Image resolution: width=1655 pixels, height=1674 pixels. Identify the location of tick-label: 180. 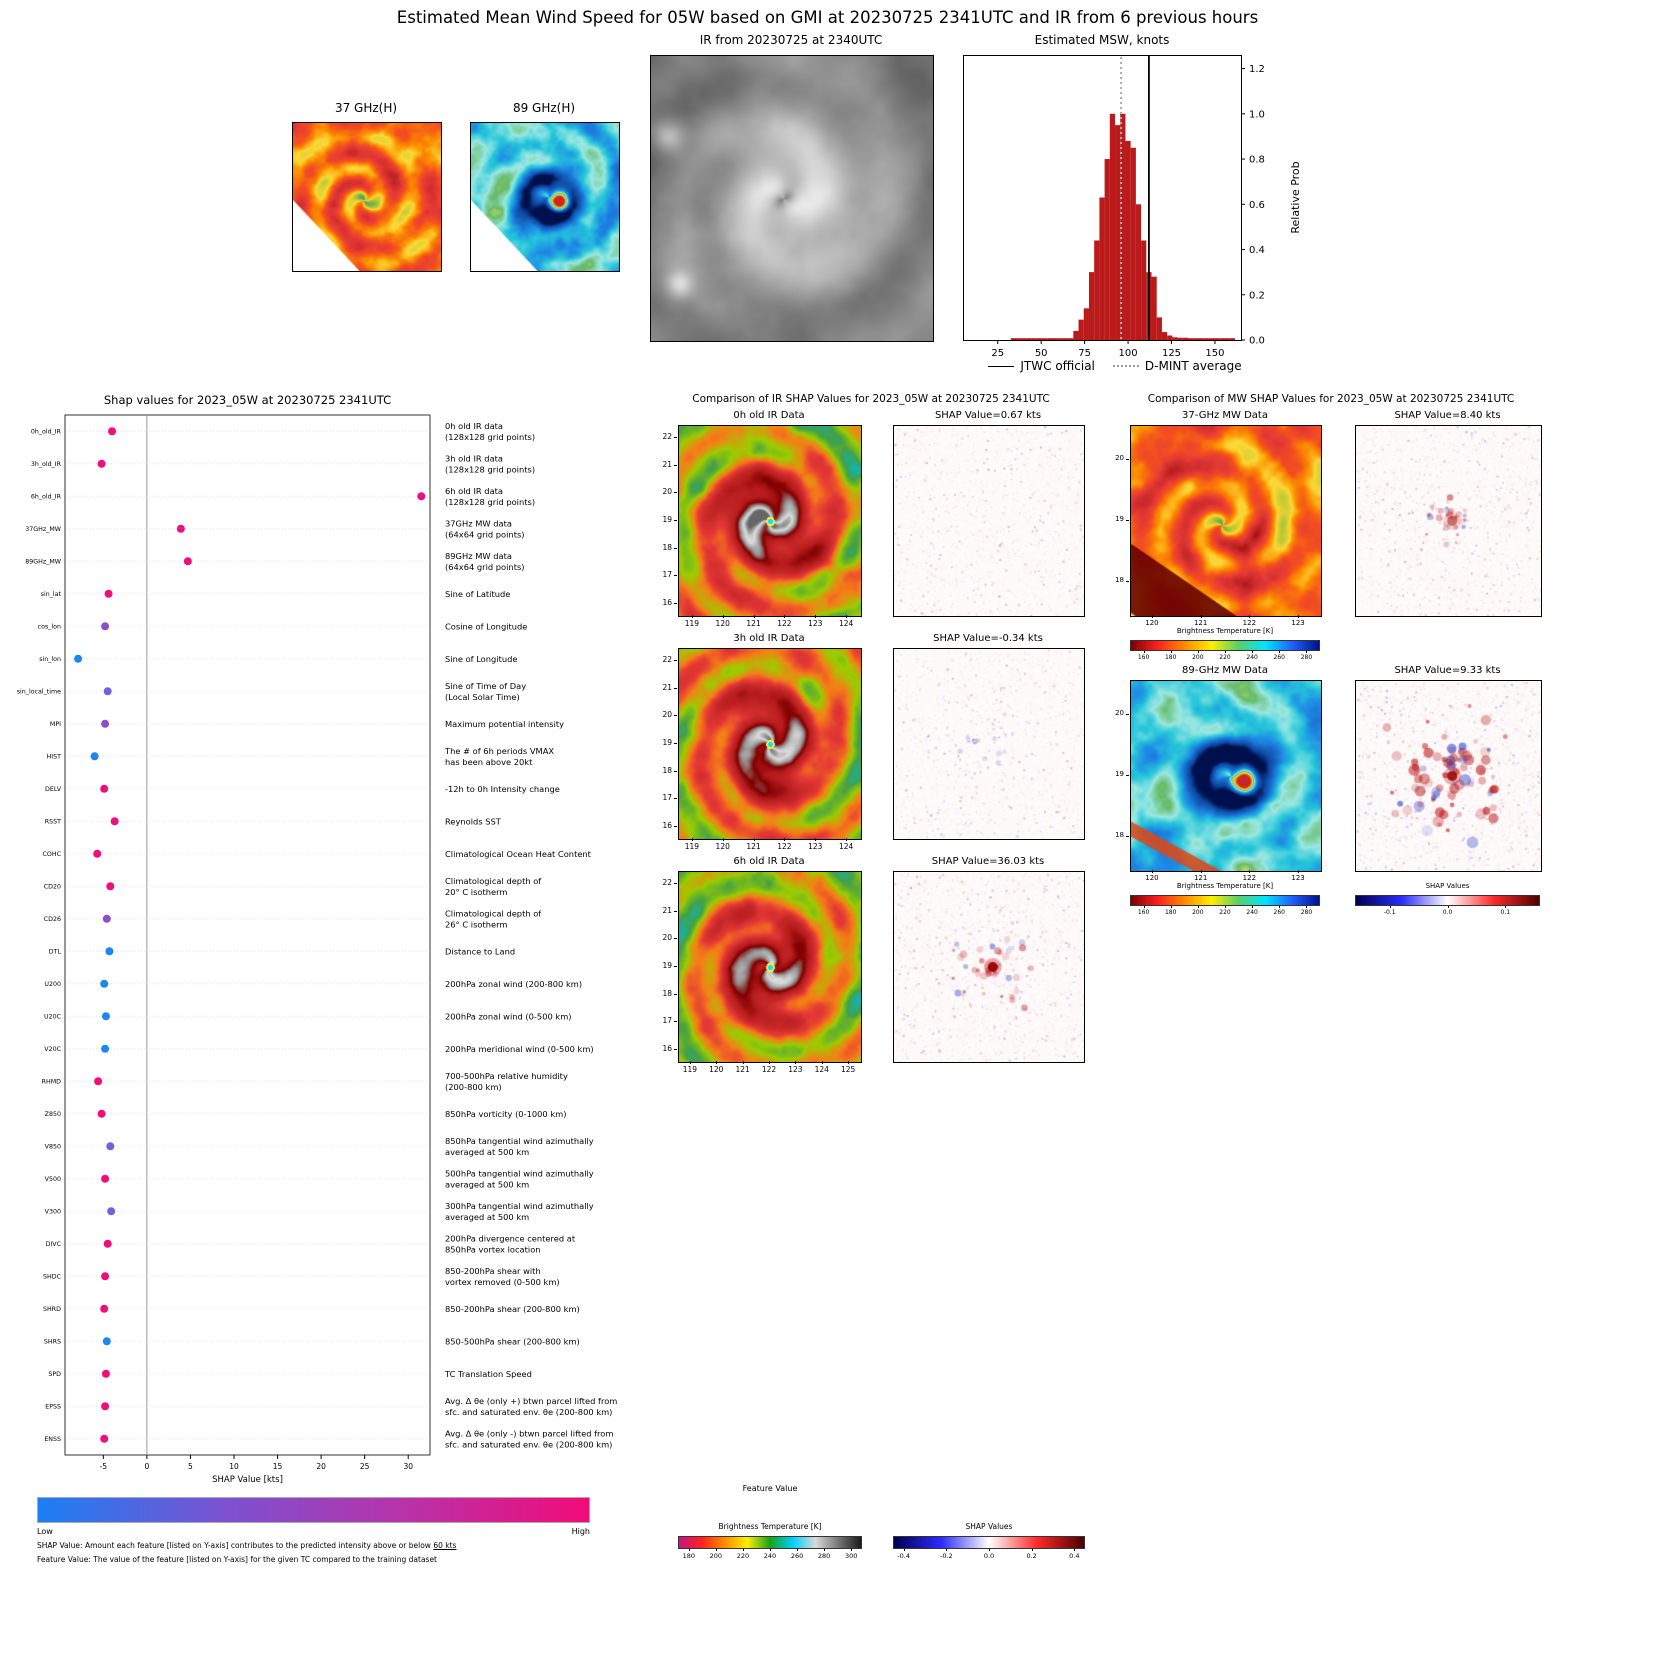
(1170, 657).